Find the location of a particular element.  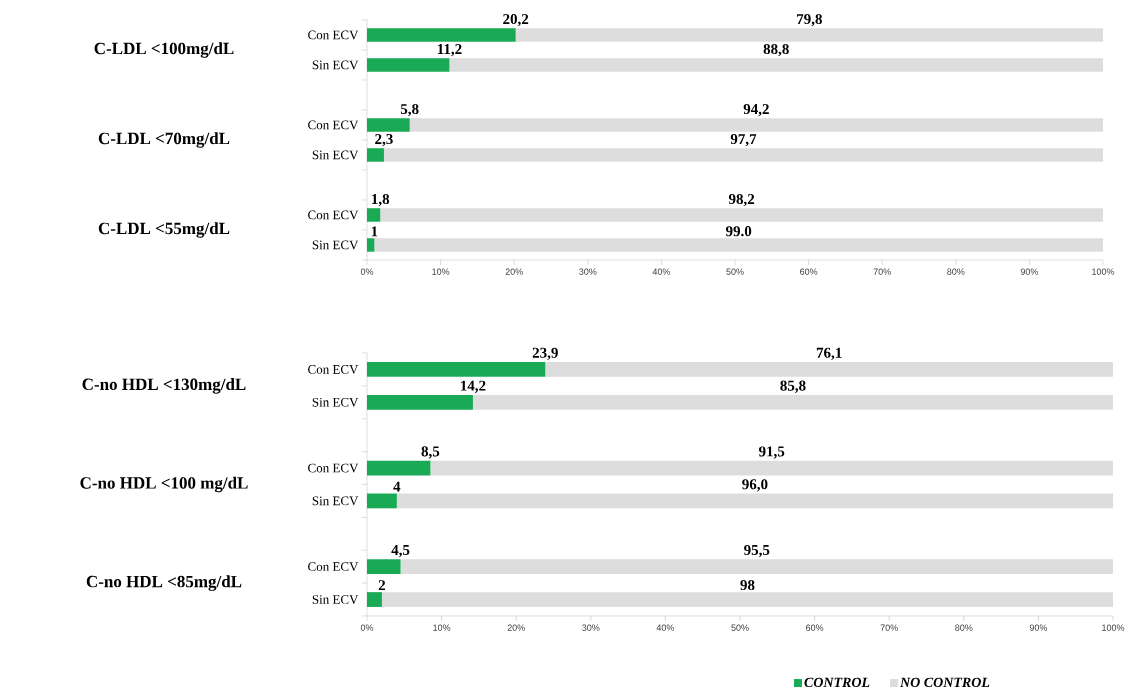

data-label: 96,0 is located at coordinates (755, 485).